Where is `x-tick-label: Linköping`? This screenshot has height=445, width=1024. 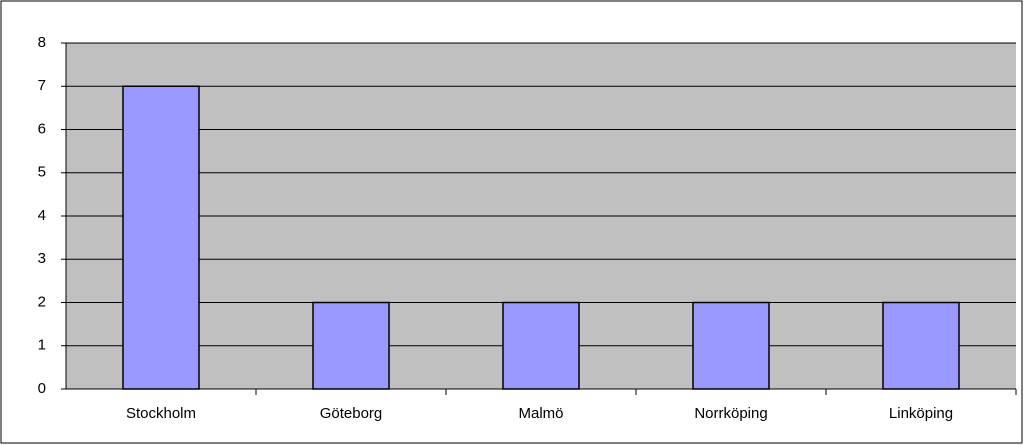 x-tick-label: Linköping is located at coordinates (921, 413).